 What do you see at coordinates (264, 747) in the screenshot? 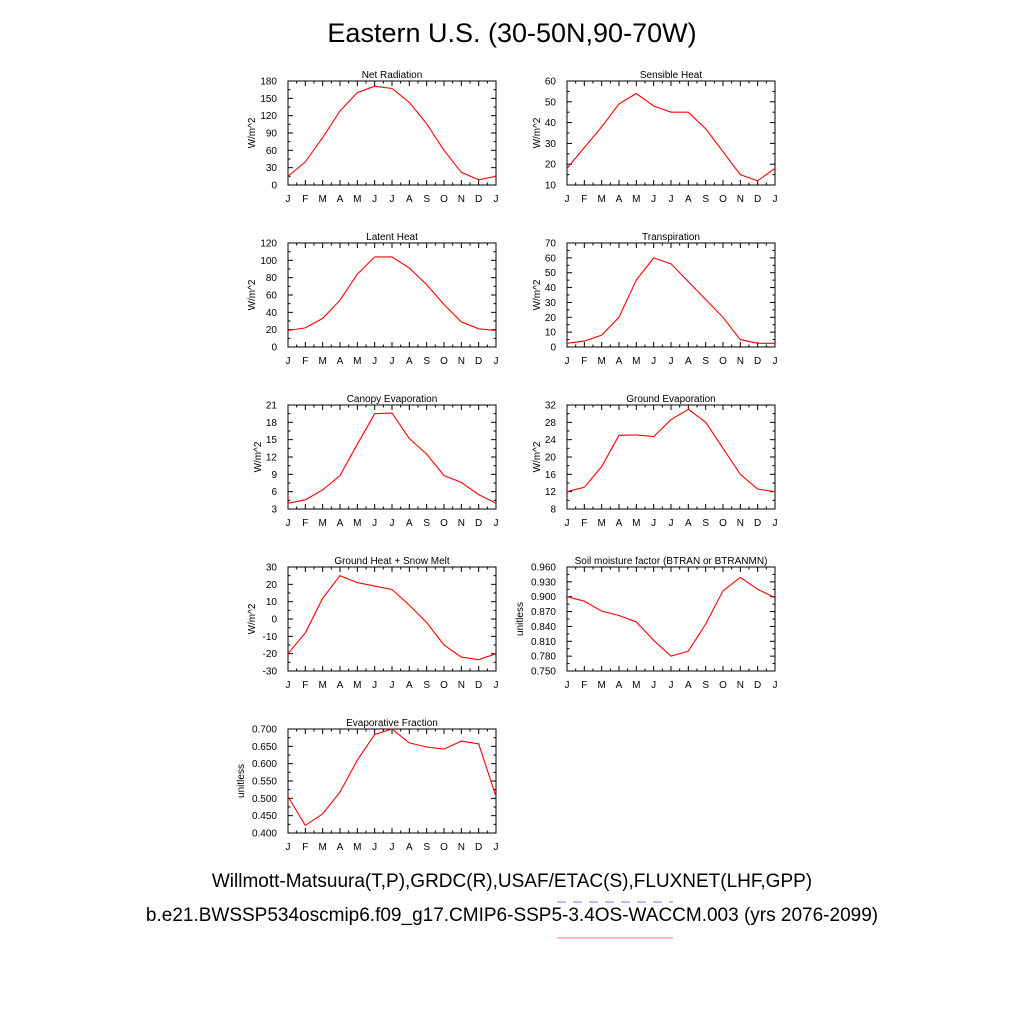
I see `y-tick-label: 0.650` at bounding box center [264, 747].